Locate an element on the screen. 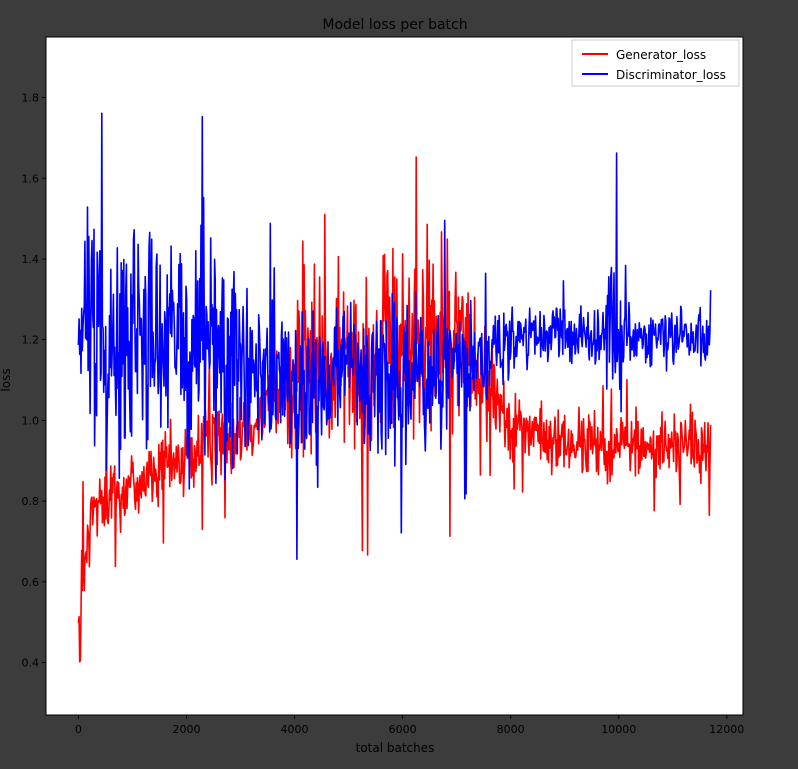 This screenshot has width=798, height=769. x-axis-label: total batches is located at coordinates (395, 748).